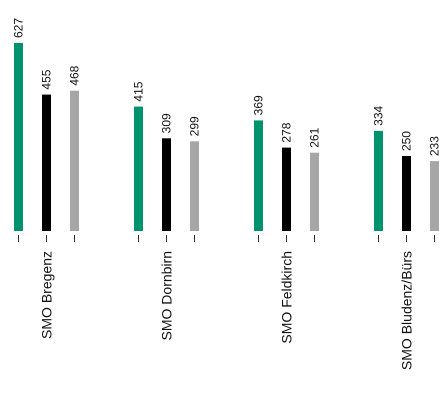 The width and height of the screenshot is (439, 419). I want to click on category-label: SMO Feldkirch, so click(287, 297).